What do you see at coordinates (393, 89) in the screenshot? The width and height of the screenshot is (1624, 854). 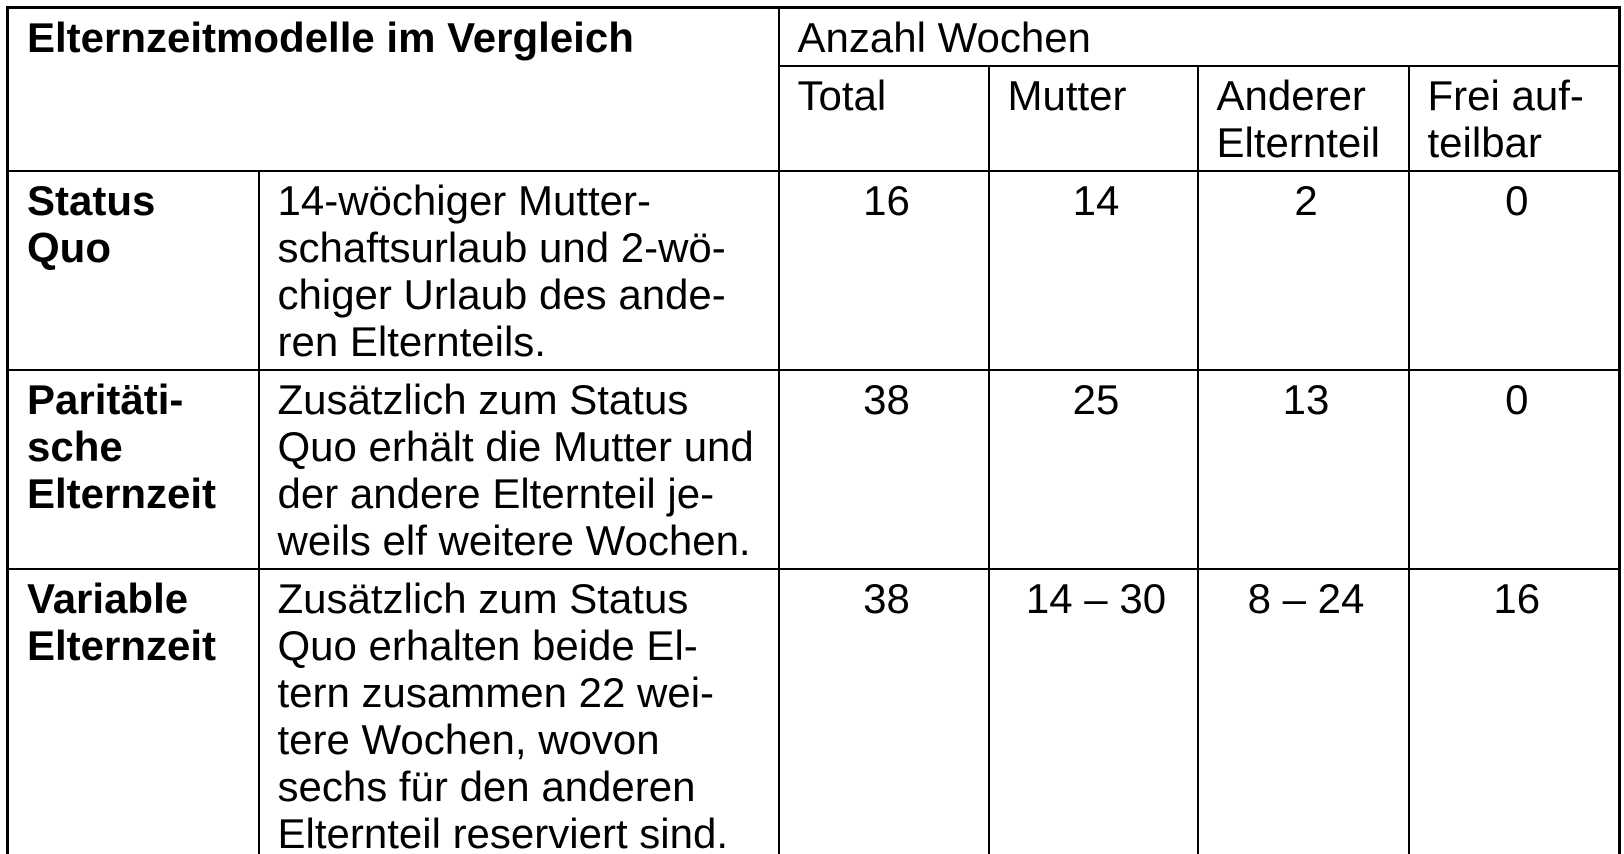 I see `table-title: Elternzeitmodelle im Vergleich` at bounding box center [393, 89].